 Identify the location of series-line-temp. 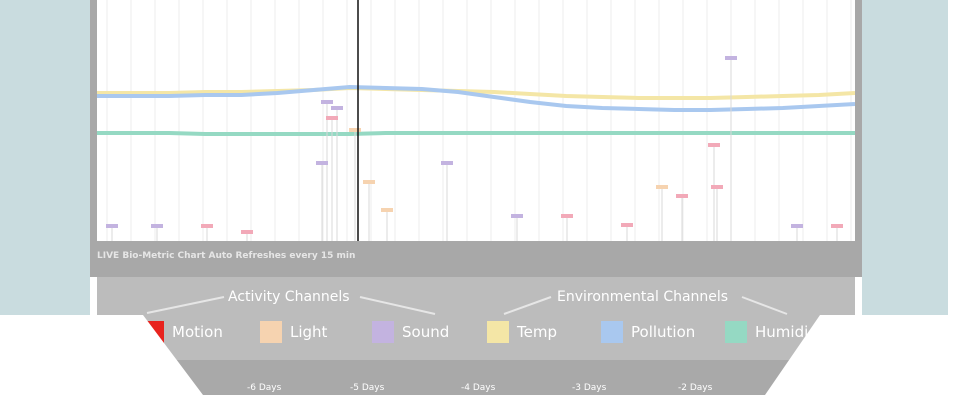
(476, 92).